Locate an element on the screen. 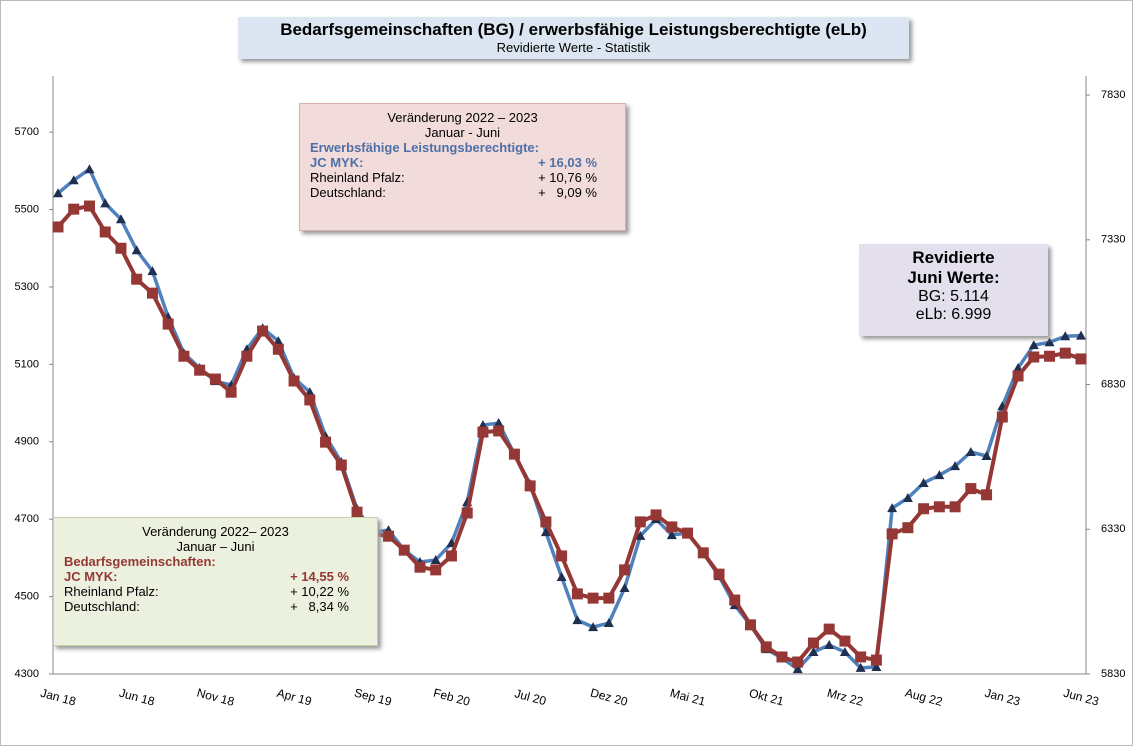 The height and width of the screenshot is (746, 1133). x-tick-label: Nov 18 is located at coordinates (215, 697).